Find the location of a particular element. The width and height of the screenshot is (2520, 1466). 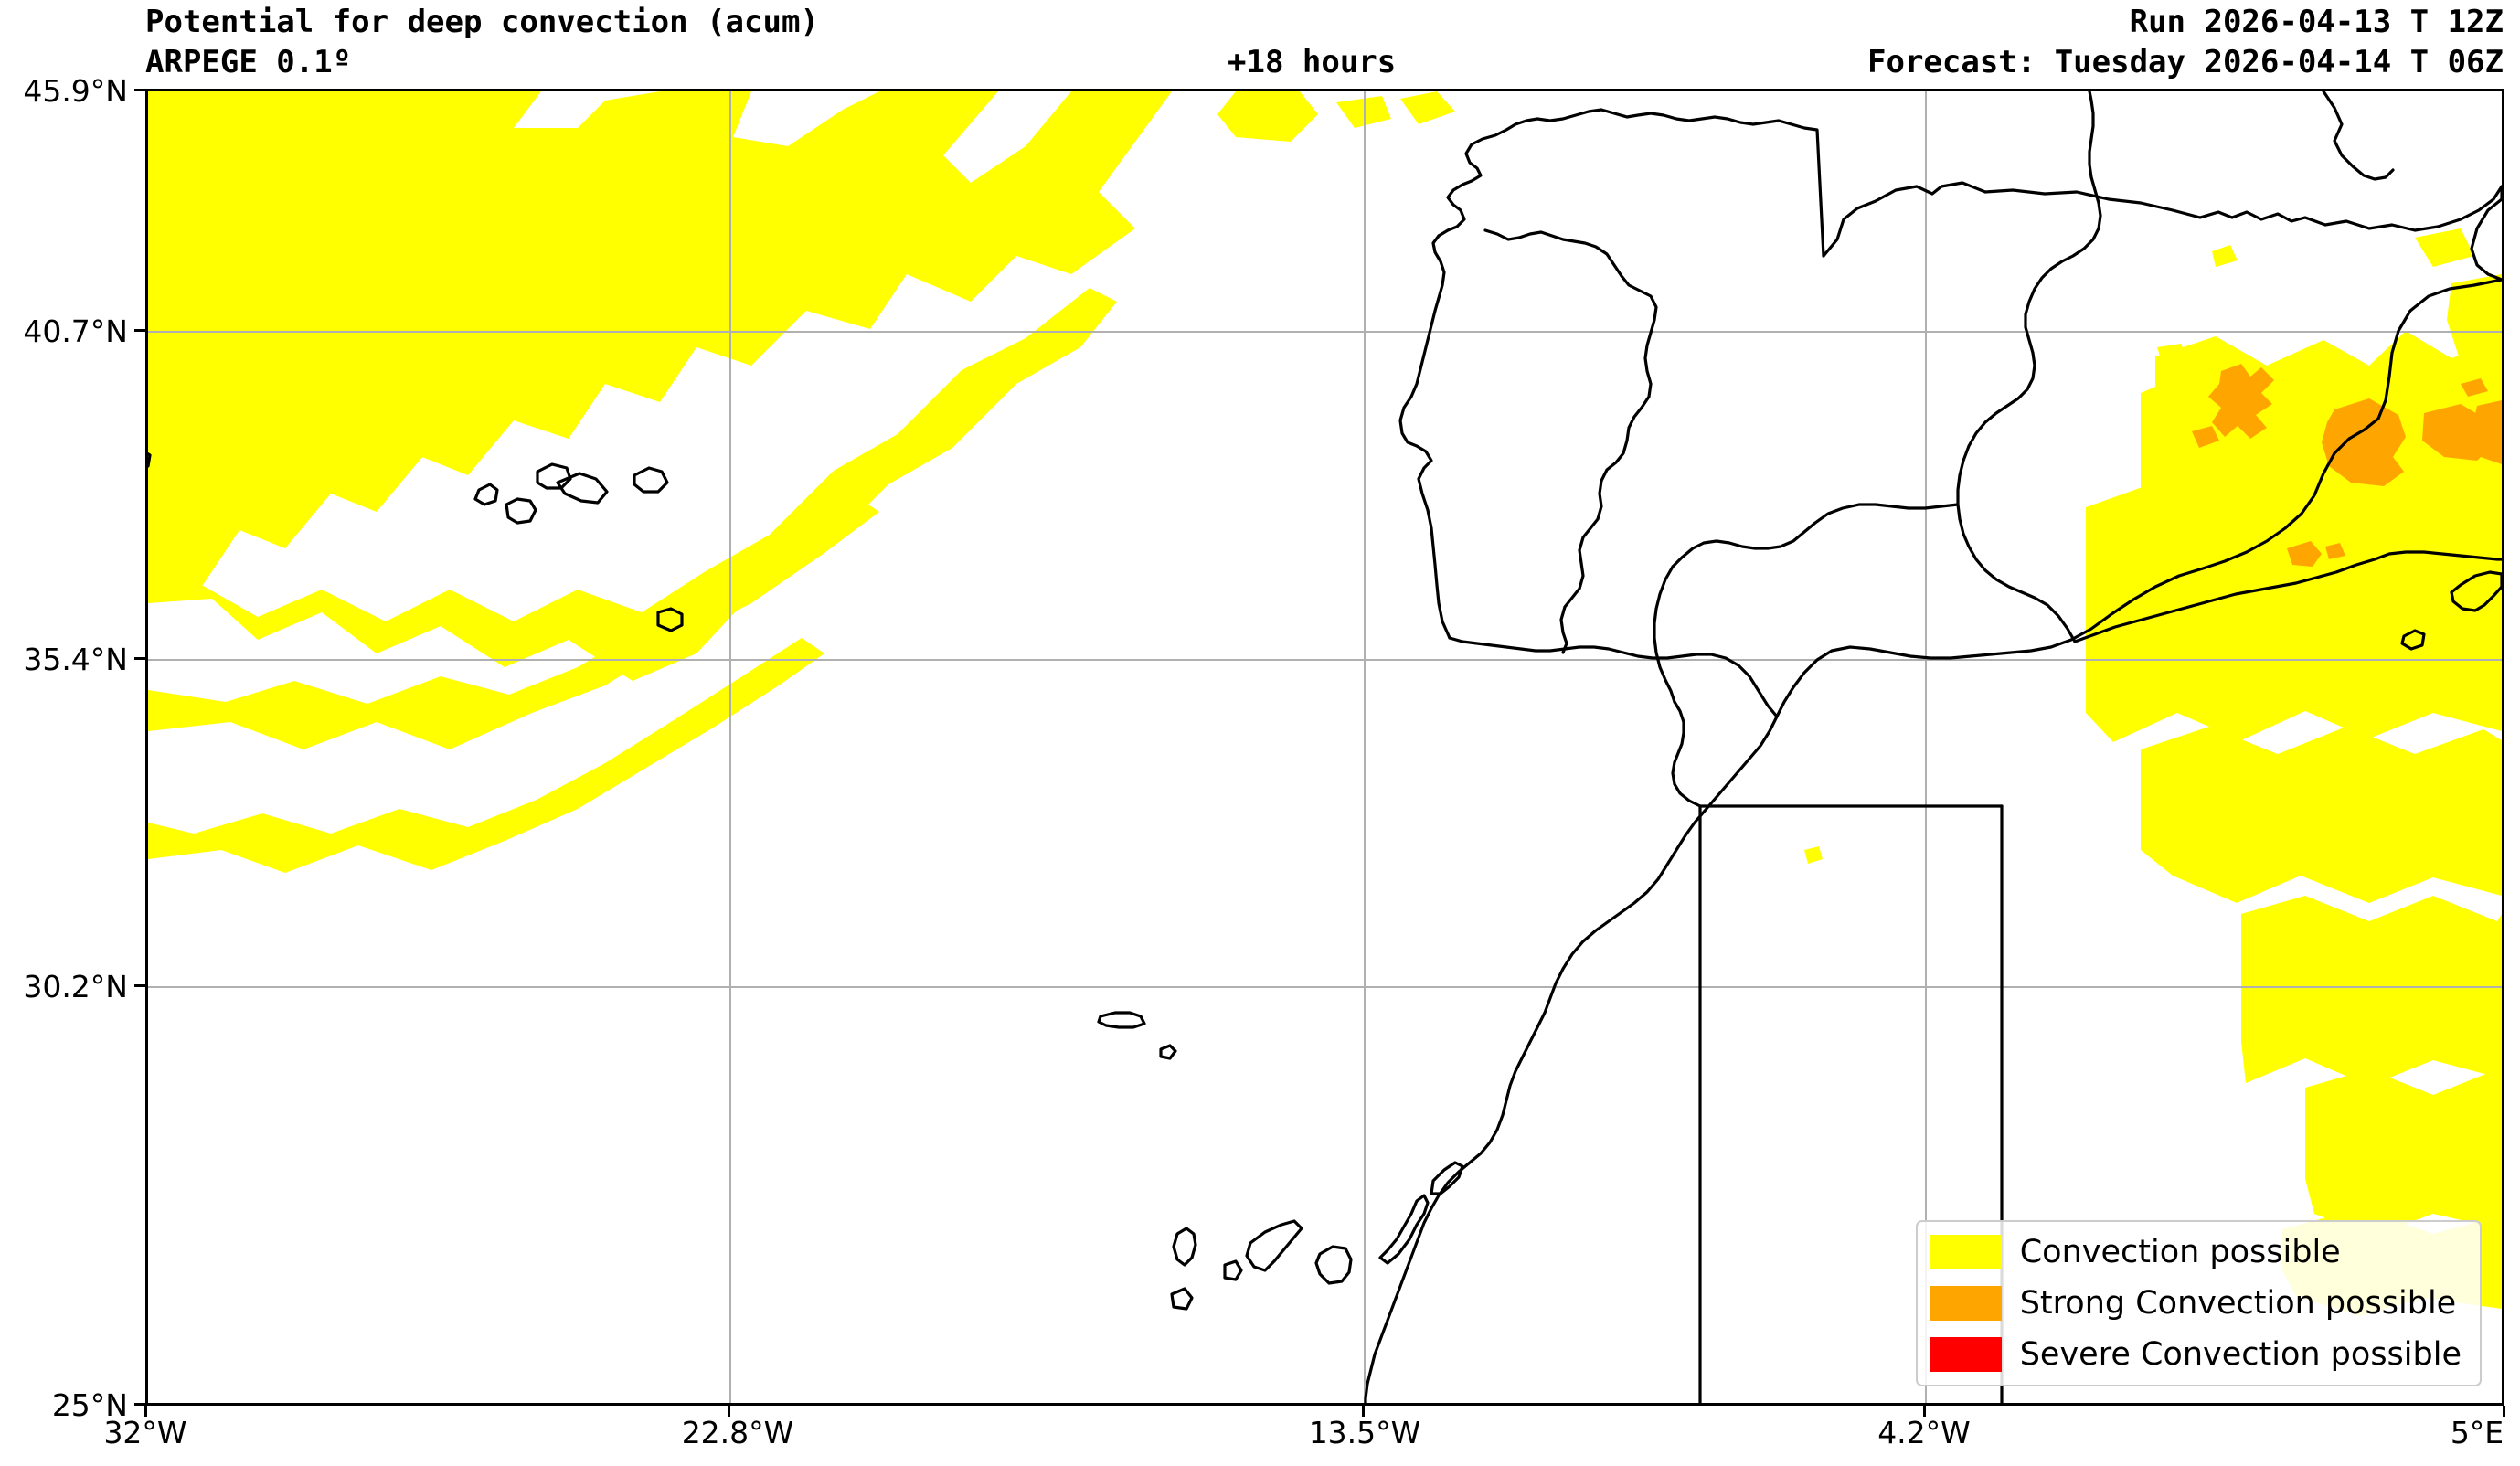

x-tick-label-4-2w: 4.2°W is located at coordinates (1924, 1433).